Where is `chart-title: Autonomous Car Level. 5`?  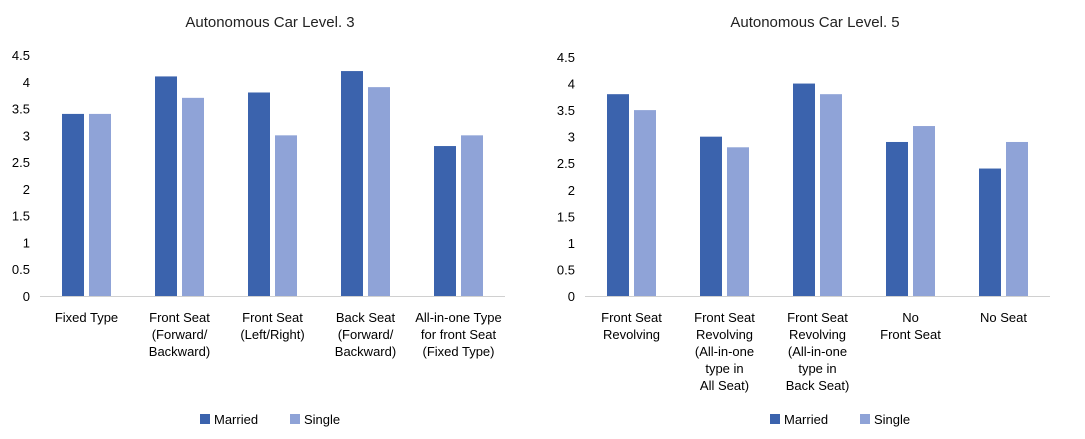 chart-title: Autonomous Car Level. 5 is located at coordinates (814, 22).